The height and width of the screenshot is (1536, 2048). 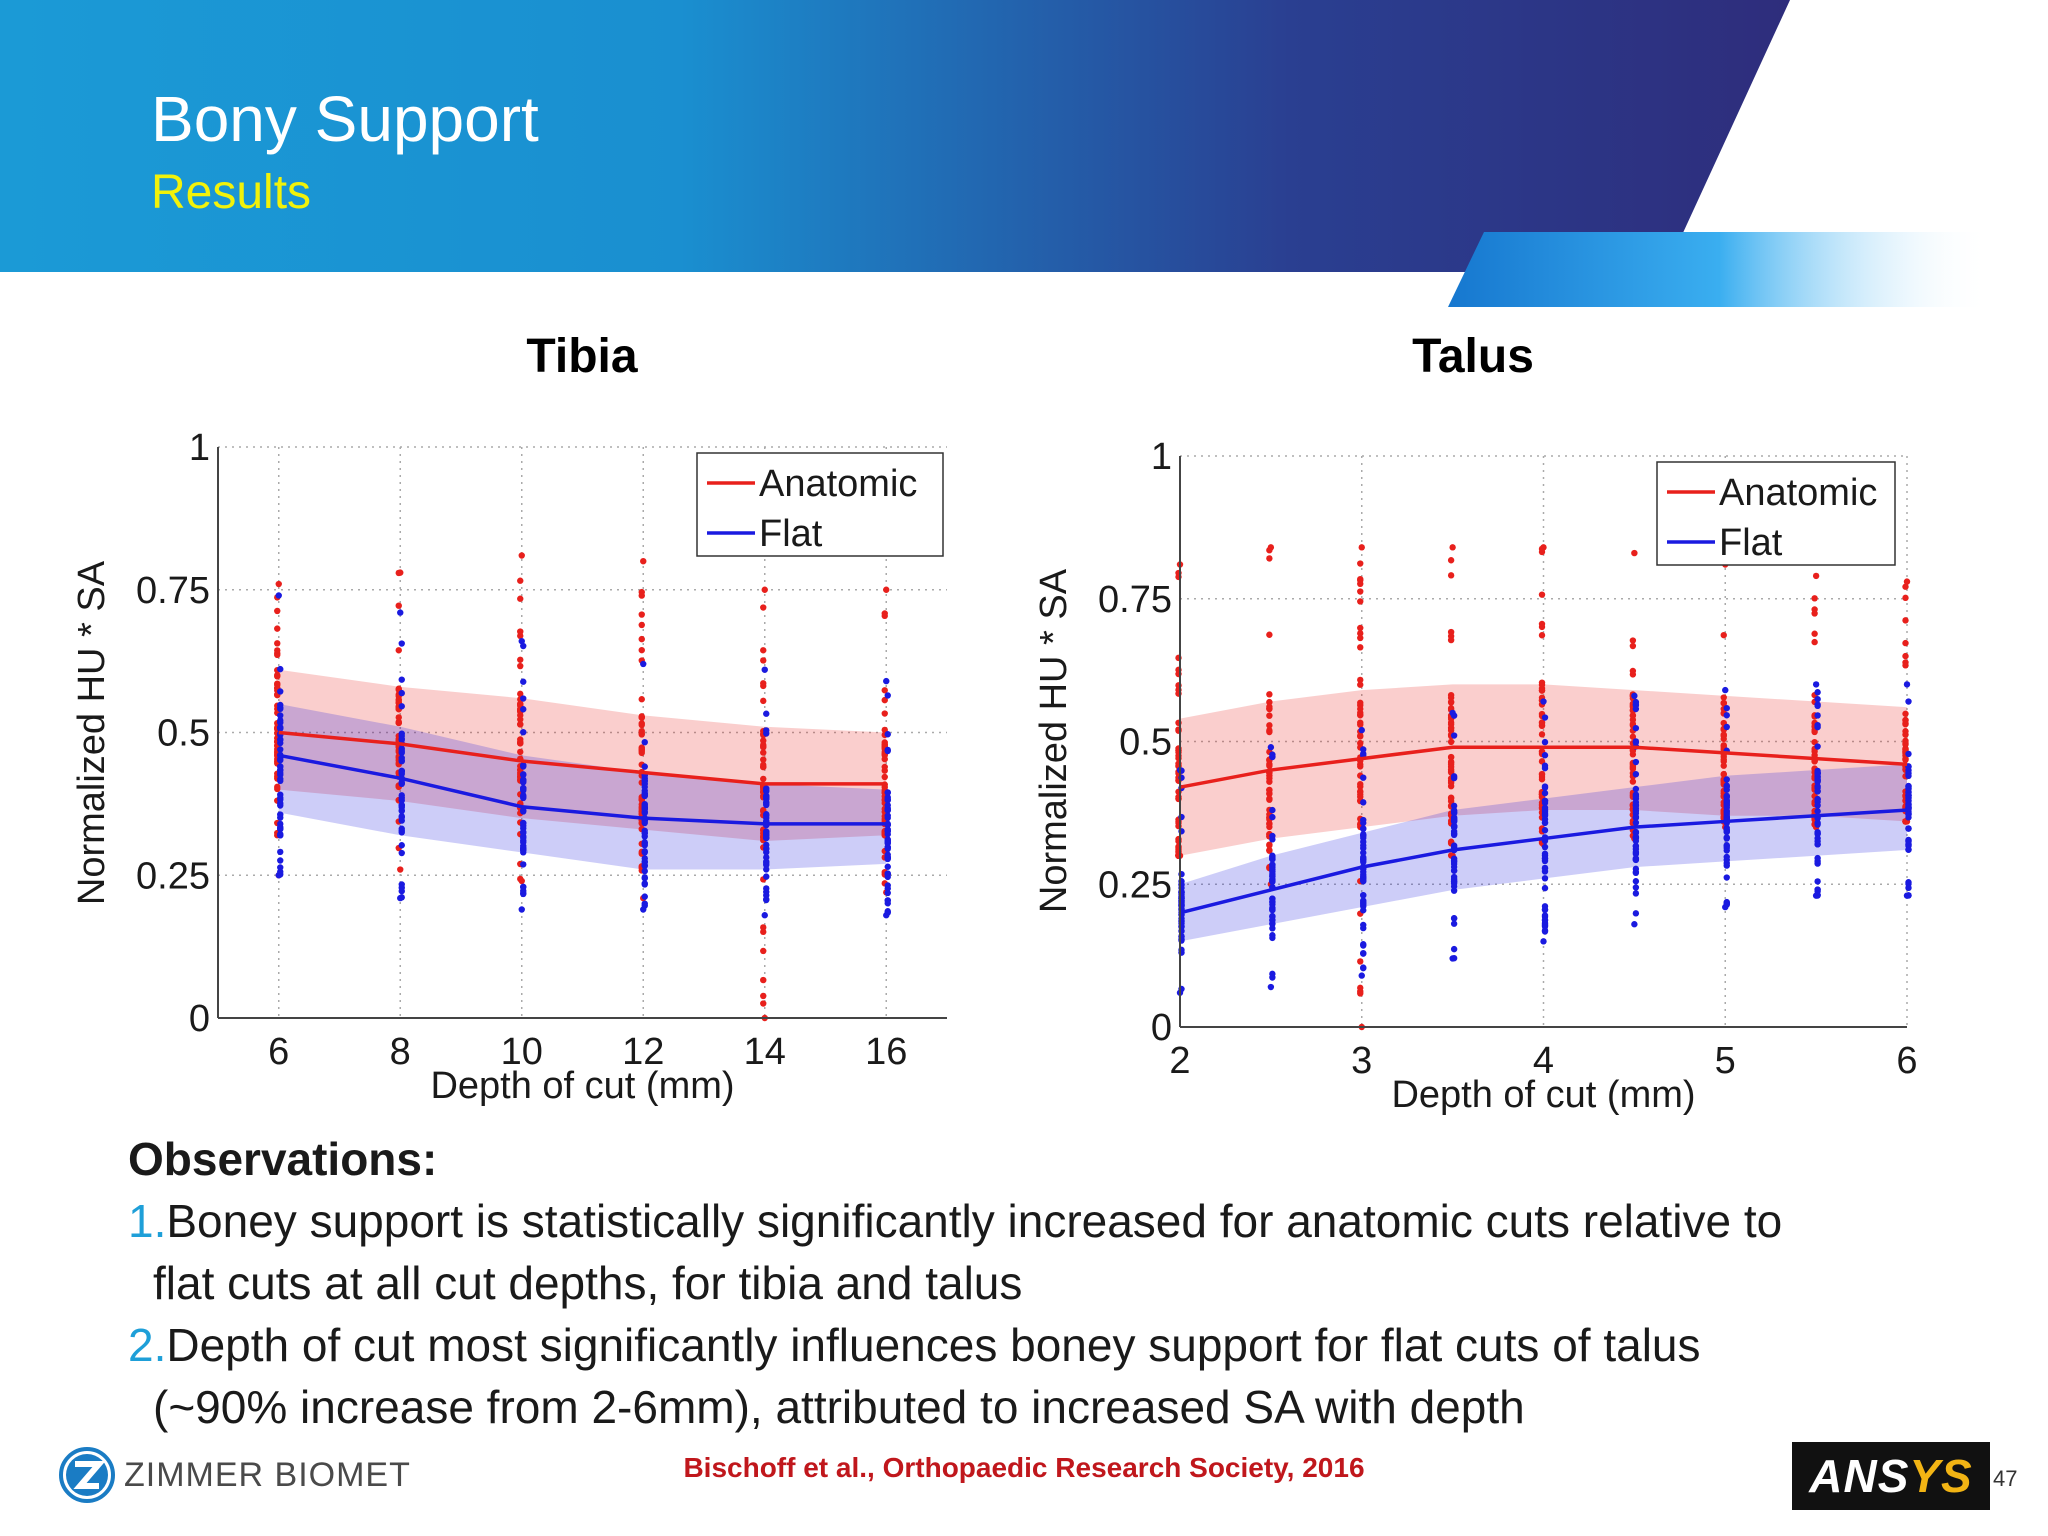 I want to click on x-tick-label: 10, so click(x=522, y=1052).